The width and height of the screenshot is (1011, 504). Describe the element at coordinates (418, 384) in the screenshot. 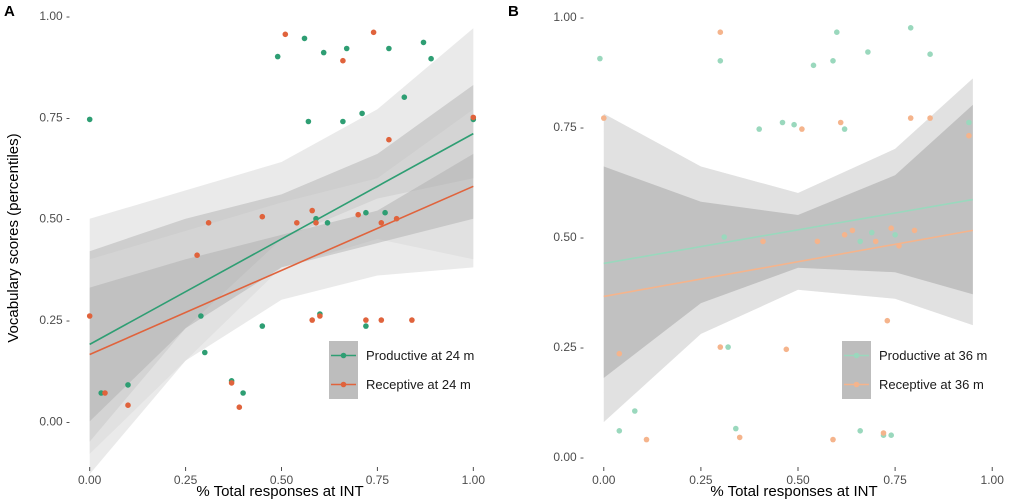

I see `panel-a-legend-label: Receptive at 24 m` at that location.